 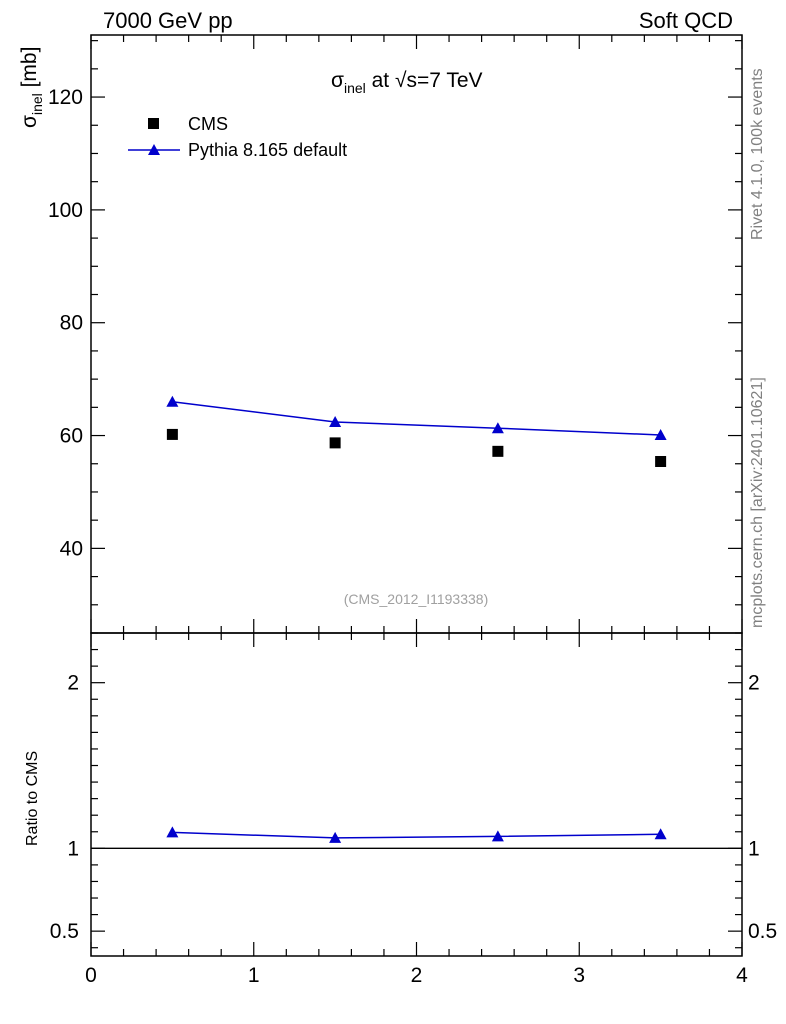 What do you see at coordinates (168, 20) in the screenshot?
I see `header-left: 7000 GeV pp` at bounding box center [168, 20].